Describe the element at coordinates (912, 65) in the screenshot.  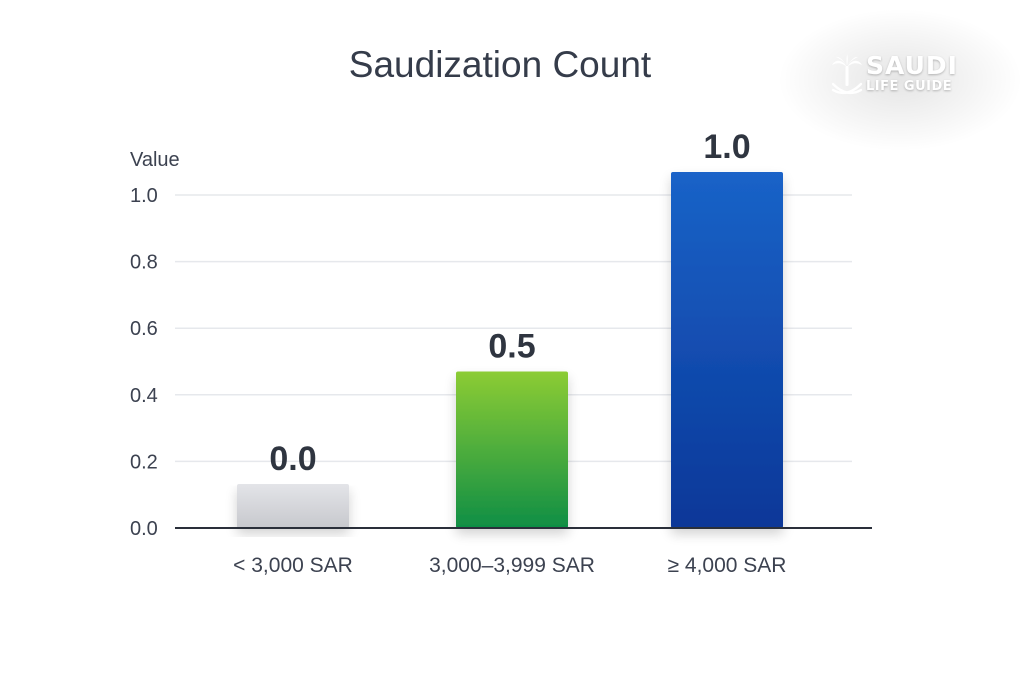
I see `logo-title: SAUDI` at that location.